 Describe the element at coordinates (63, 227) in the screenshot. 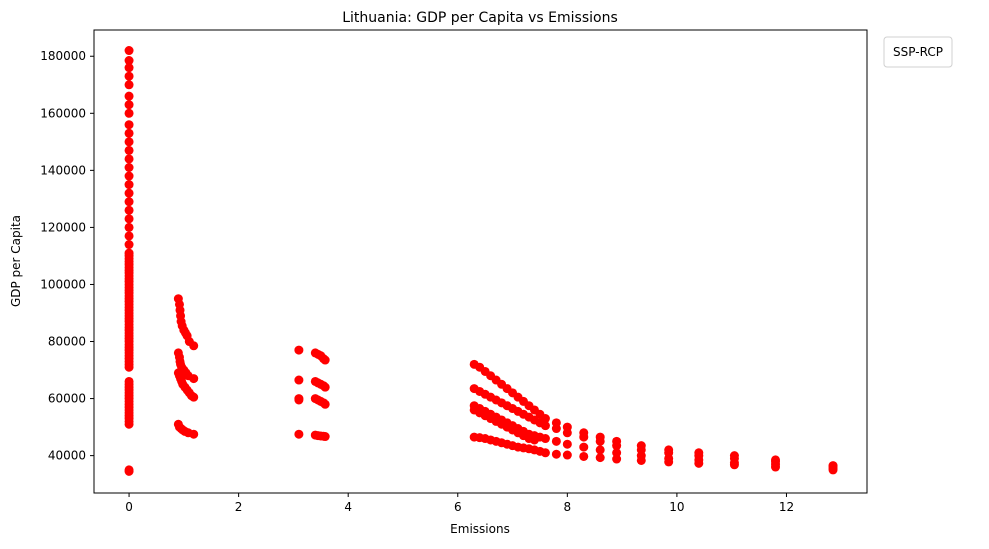

I see `y-tick-label: 120000` at that location.